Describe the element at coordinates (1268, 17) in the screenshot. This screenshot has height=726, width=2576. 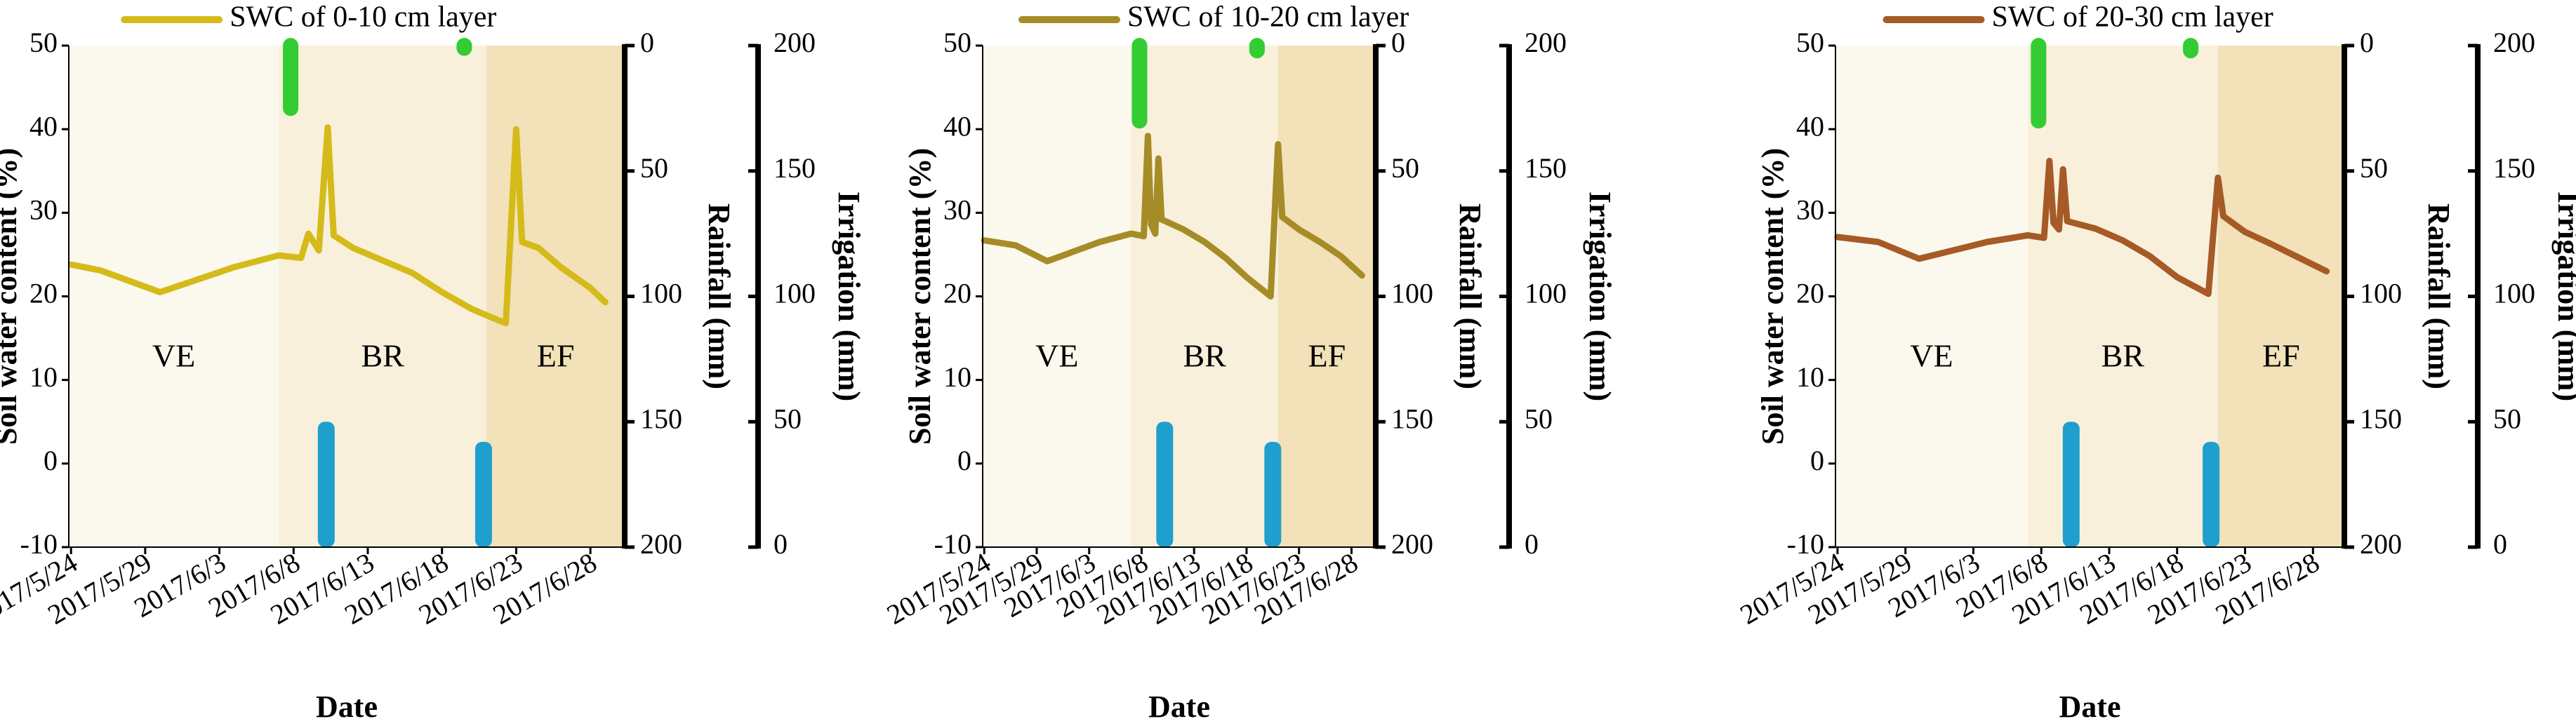
I see `legend-label: SWC of 10-20 cm layer` at that location.